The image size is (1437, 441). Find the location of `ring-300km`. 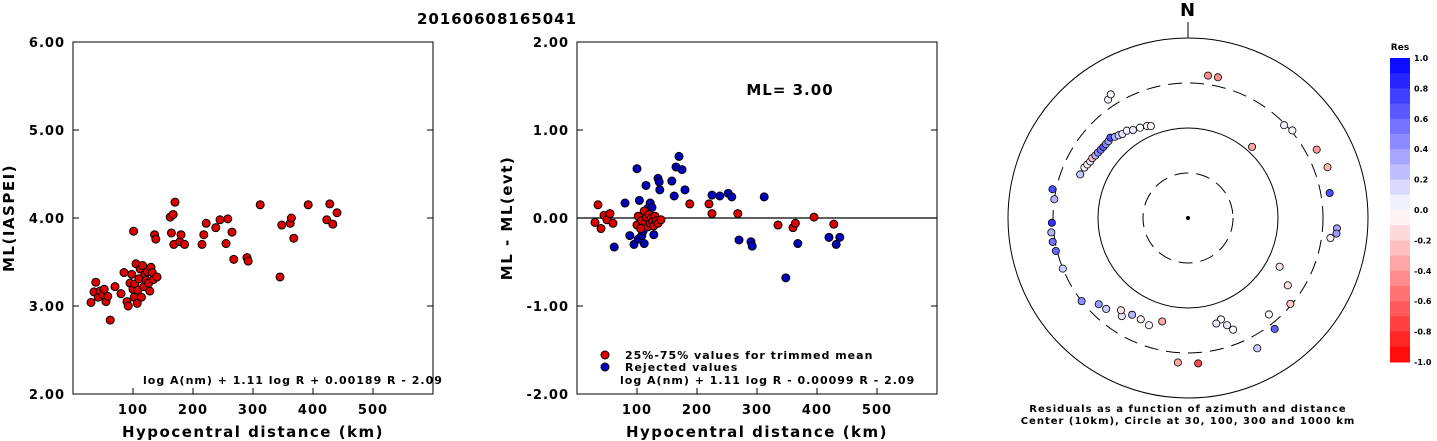

ring-300km is located at coordinates (1188, 218).